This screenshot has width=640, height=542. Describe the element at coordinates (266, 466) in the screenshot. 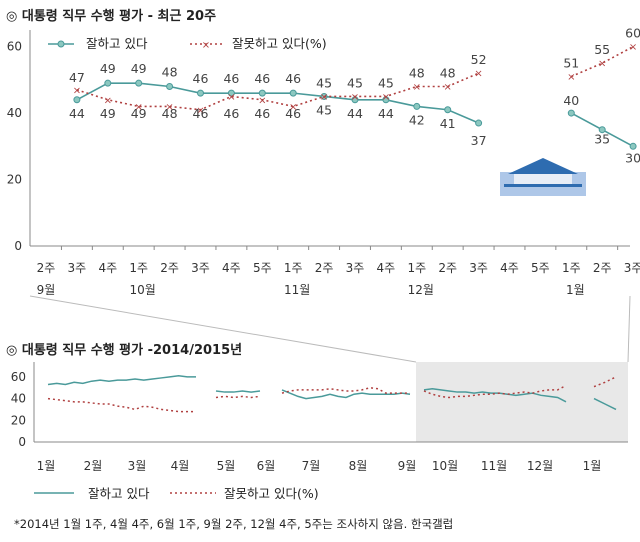

I see `x-month-label-2: 6월` at that location.